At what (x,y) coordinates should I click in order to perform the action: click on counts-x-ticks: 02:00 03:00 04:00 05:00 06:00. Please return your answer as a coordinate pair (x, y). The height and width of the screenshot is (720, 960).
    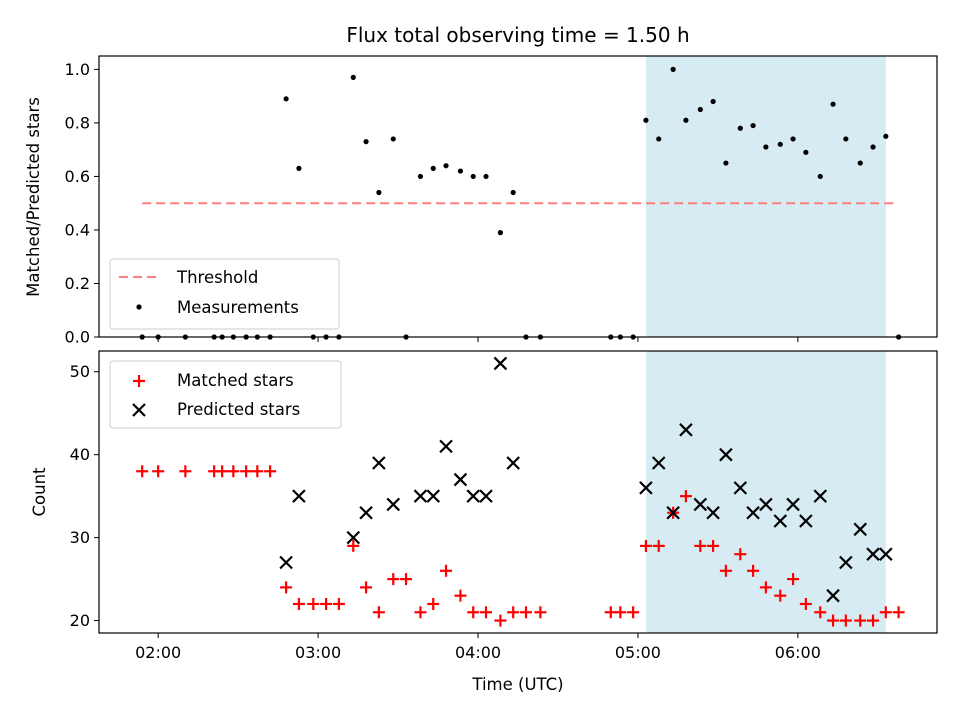
    Looking at the image, I should click on (478, 647).